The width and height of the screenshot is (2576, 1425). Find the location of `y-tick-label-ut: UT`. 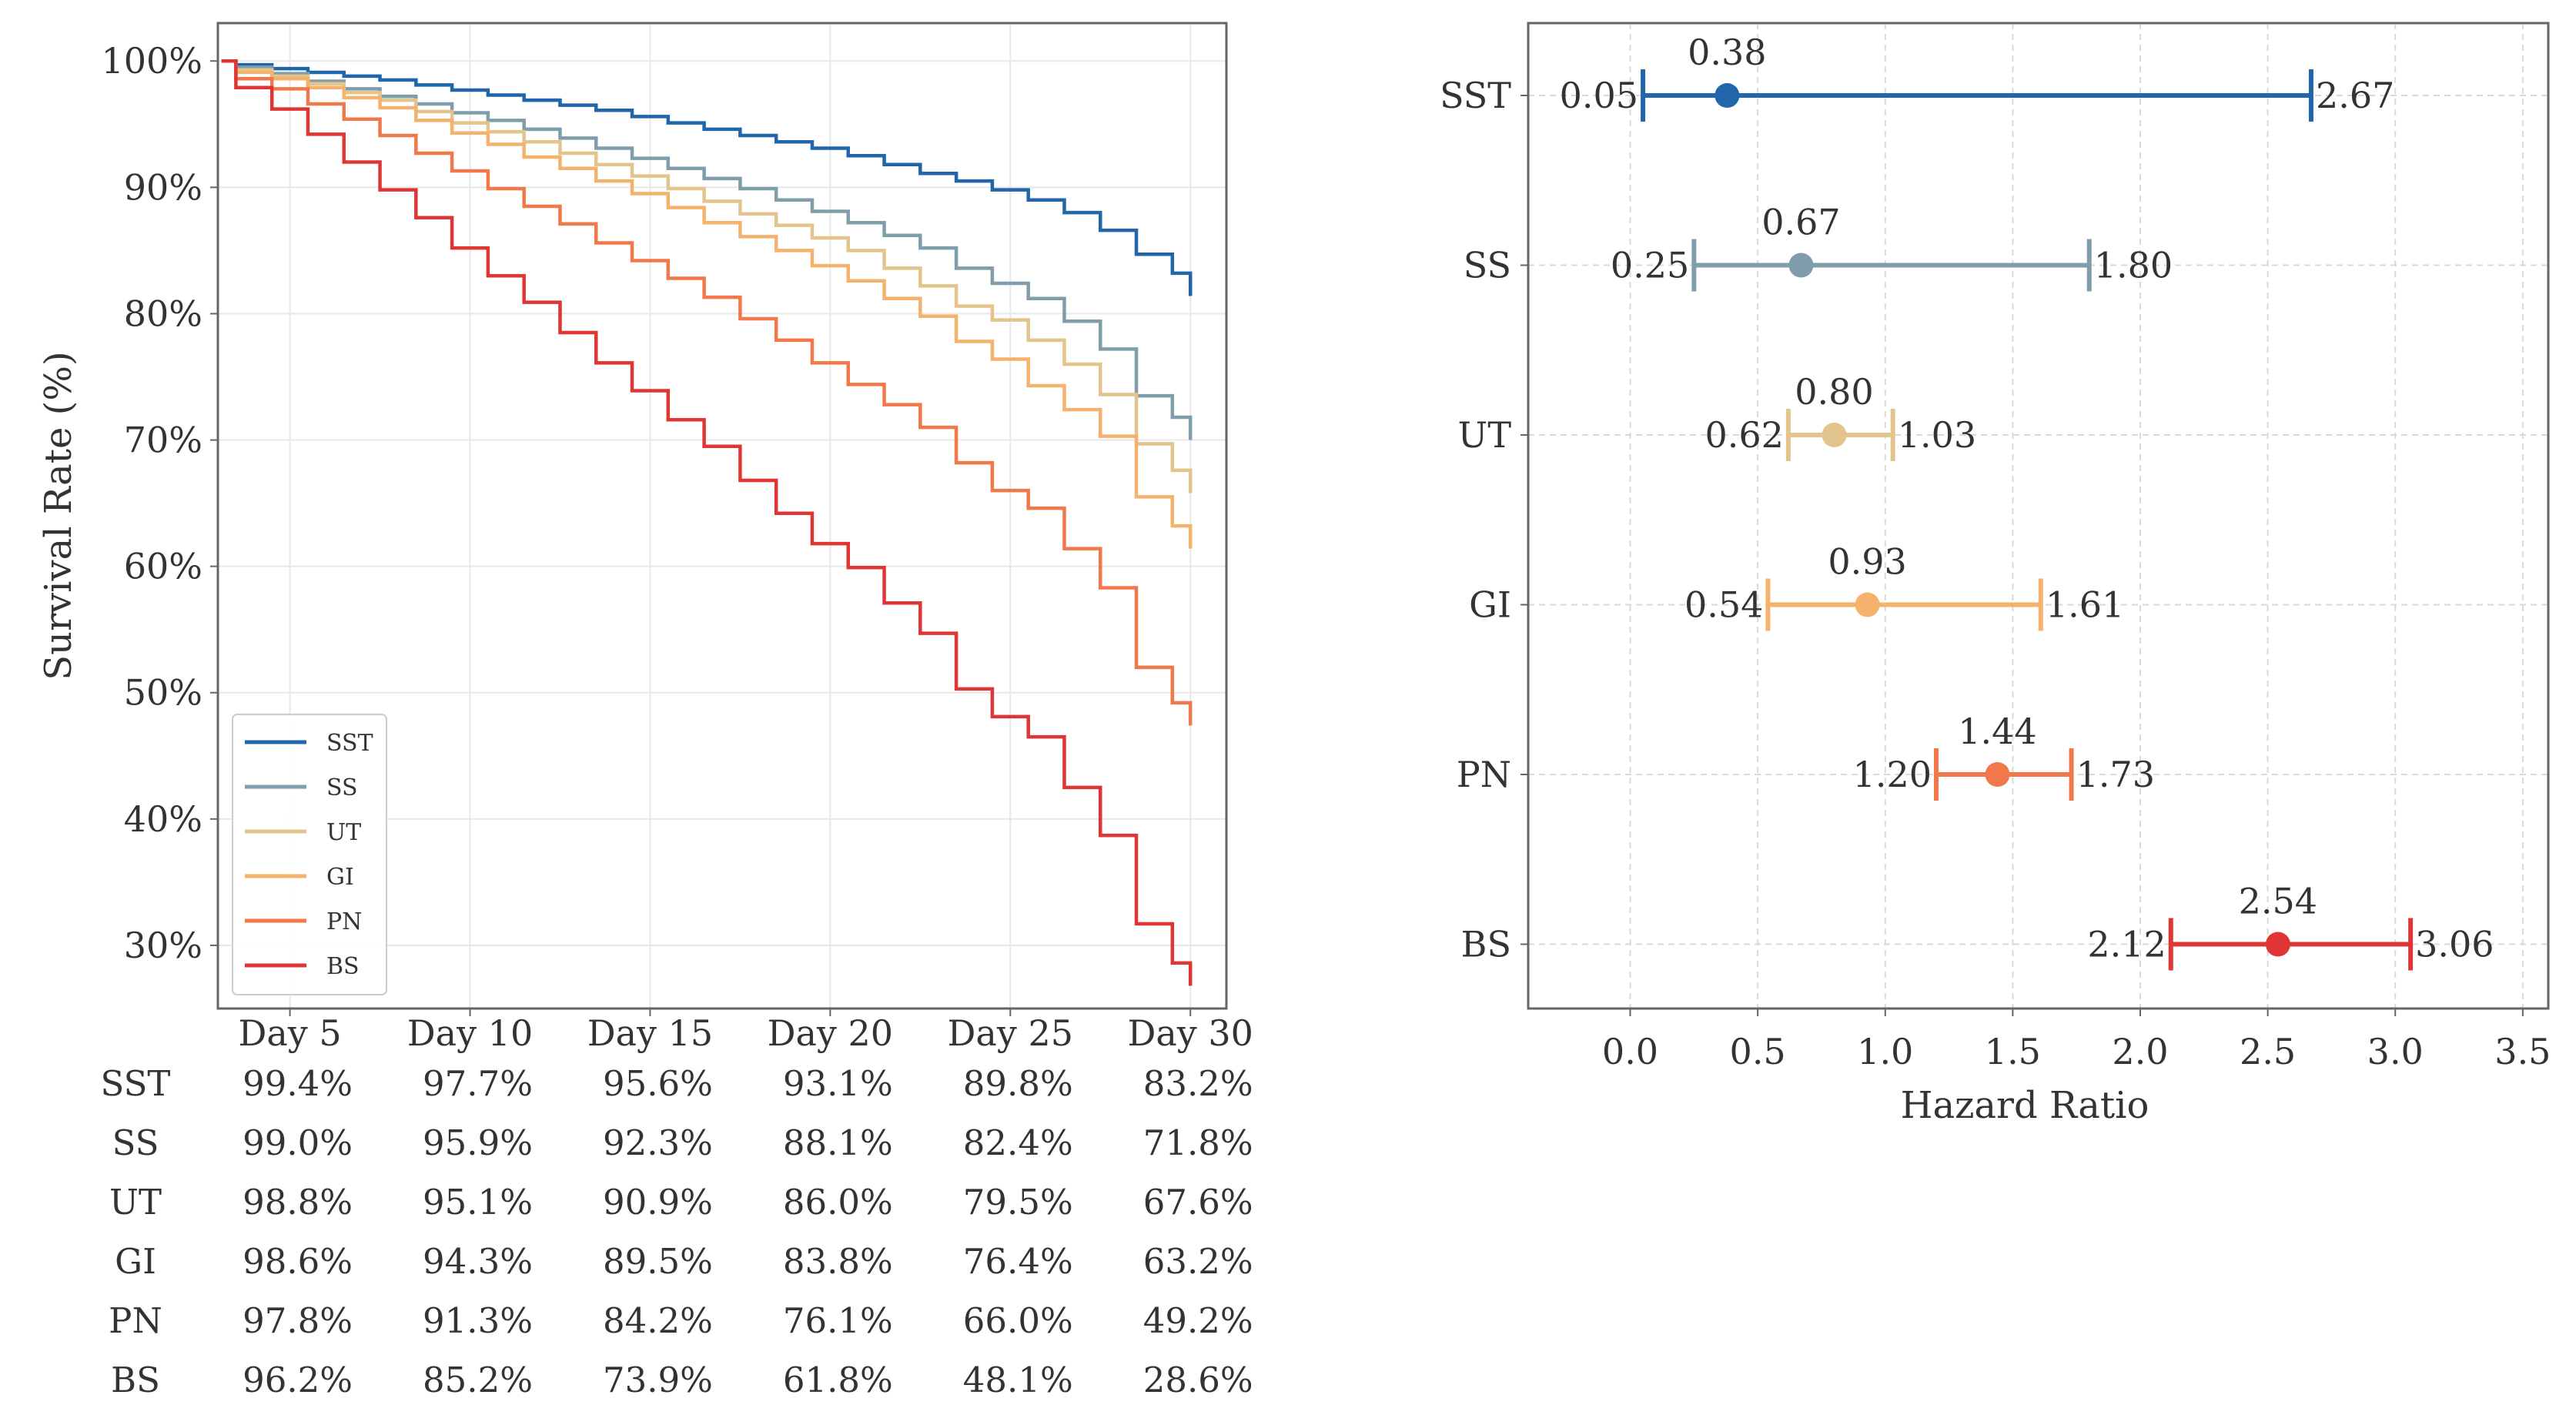

y-tick-label-ut: UT is located at coordinates (1485, 435).